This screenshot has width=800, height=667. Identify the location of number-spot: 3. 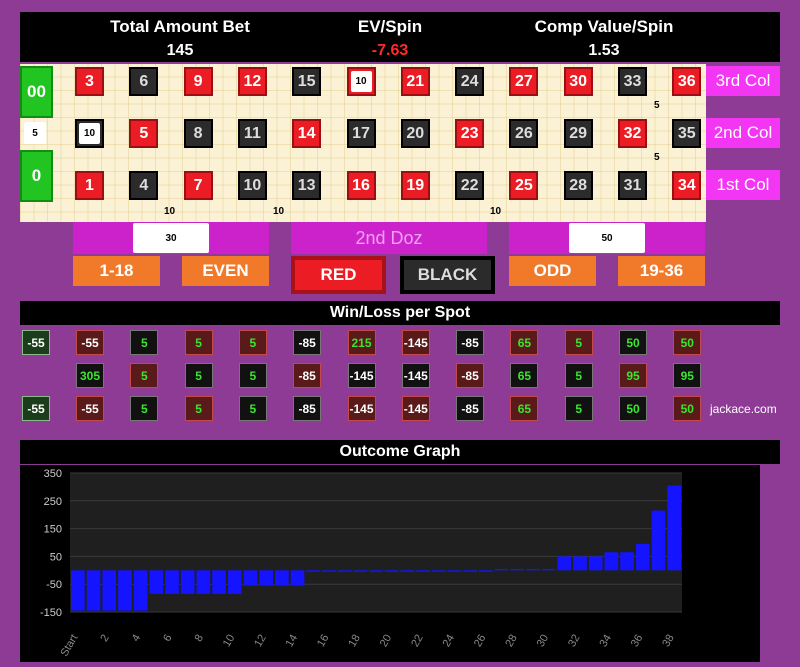
(89, 81).